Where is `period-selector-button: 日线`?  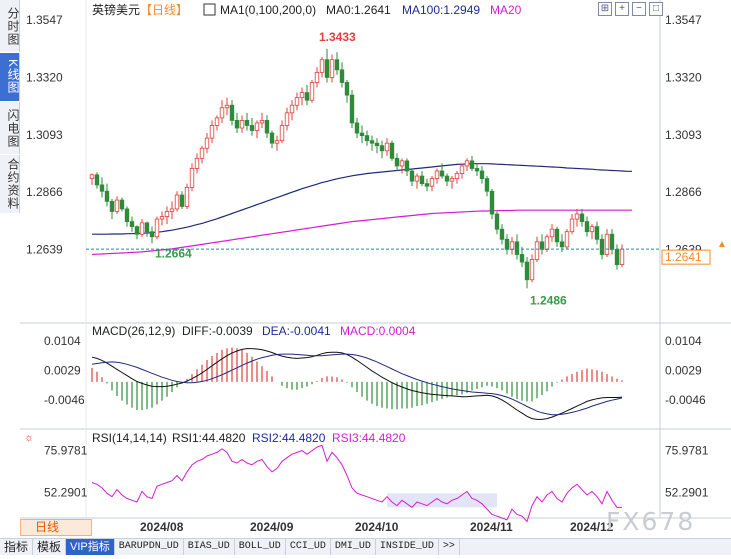
period-selector-button: 日线 is located at coordinates (56, 527).